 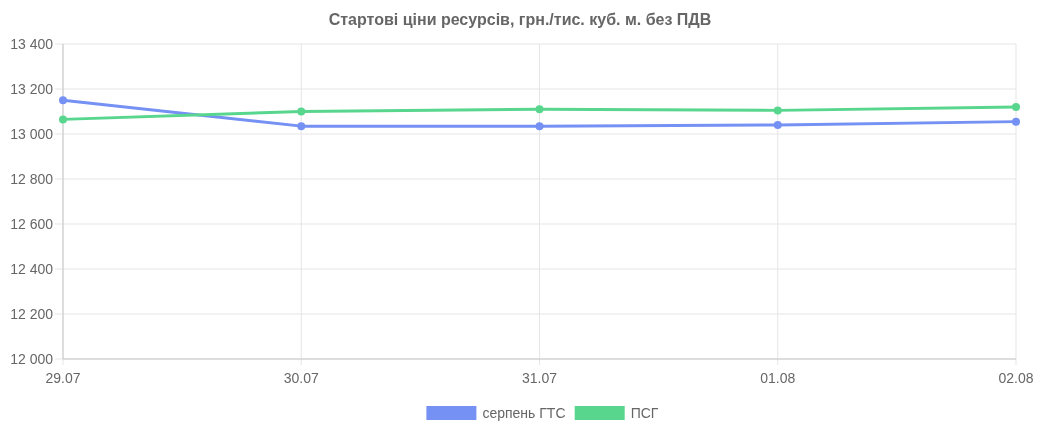 I want to click on y-tick-label: 12 000, so click(x=32, y=358).